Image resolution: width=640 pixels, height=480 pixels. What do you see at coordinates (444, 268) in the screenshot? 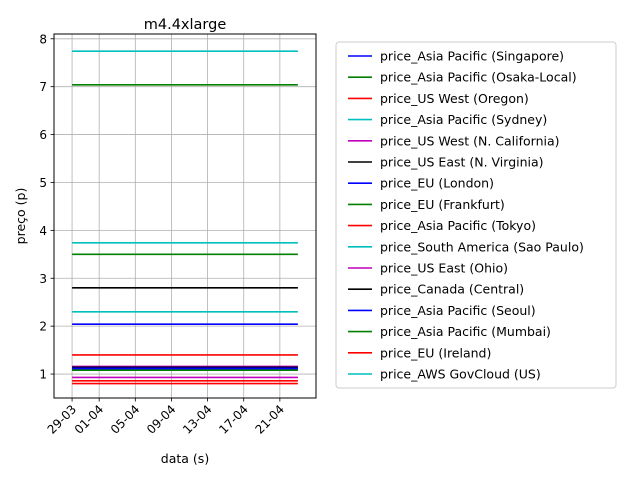
I see `legend-label: price_US East (Ohio)` at bounding box center [444, 268].